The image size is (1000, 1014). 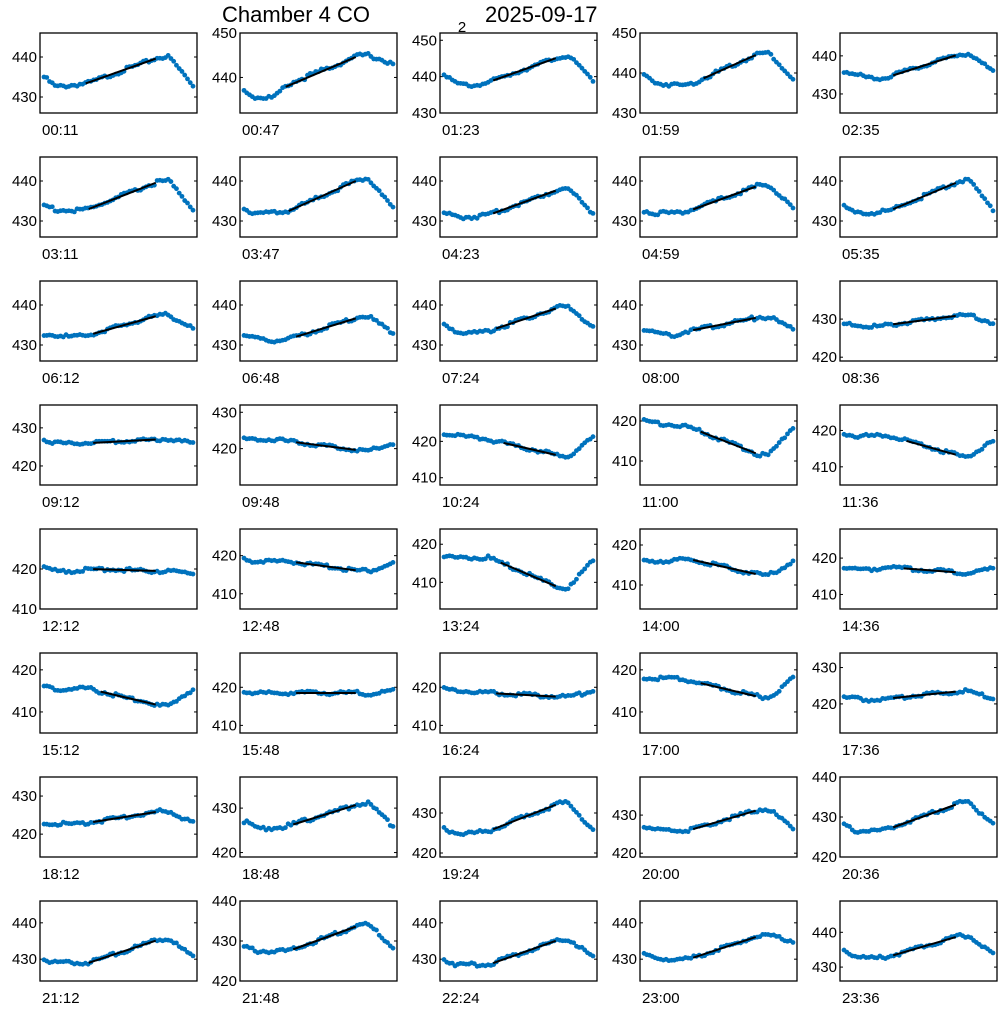 I want to click on panel-time-label: 08:00, so click(x=661, y=378).